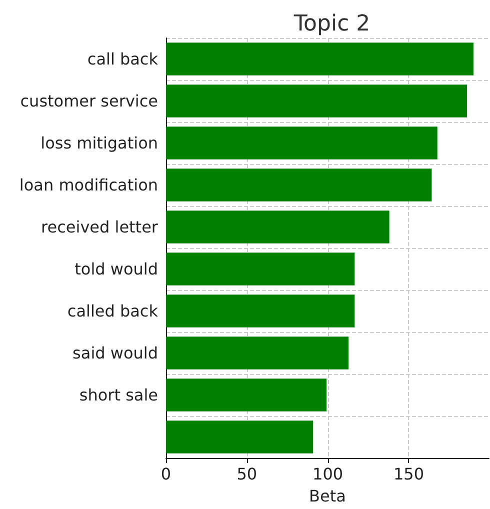 This screenshot has width=490, height=509. Describe the element at coordinates (113, 311) in the screenshot. I see `y-tick-label: called back` at that location.